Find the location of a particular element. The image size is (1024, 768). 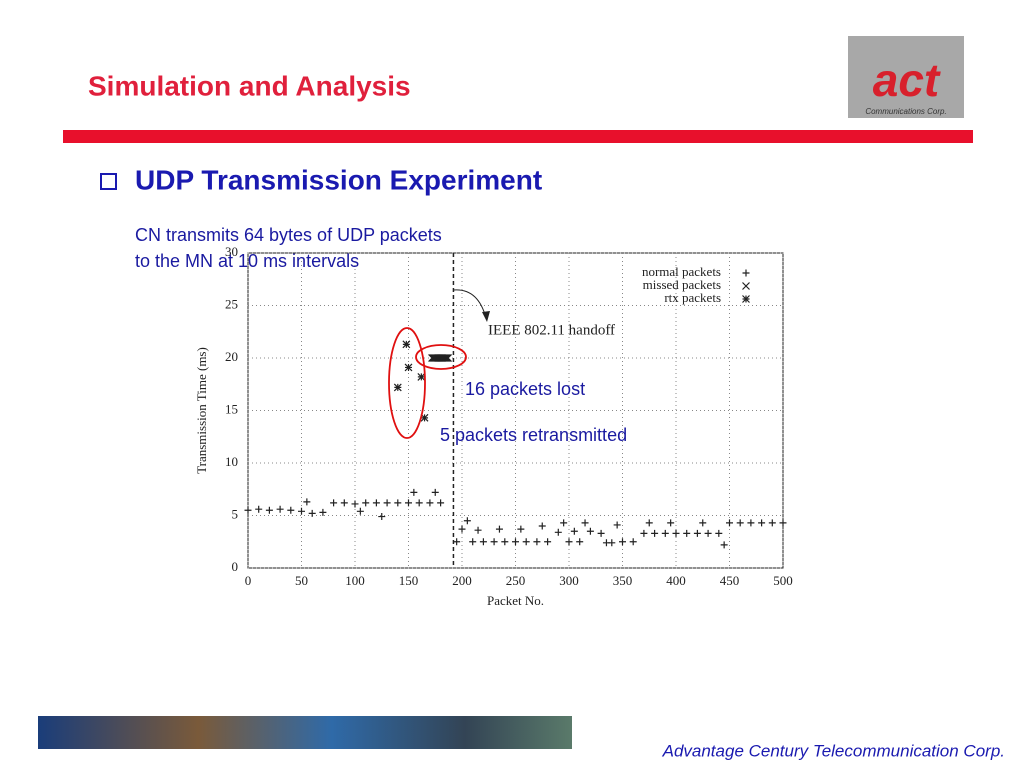

footer-image is located at coordinates (305, 732).